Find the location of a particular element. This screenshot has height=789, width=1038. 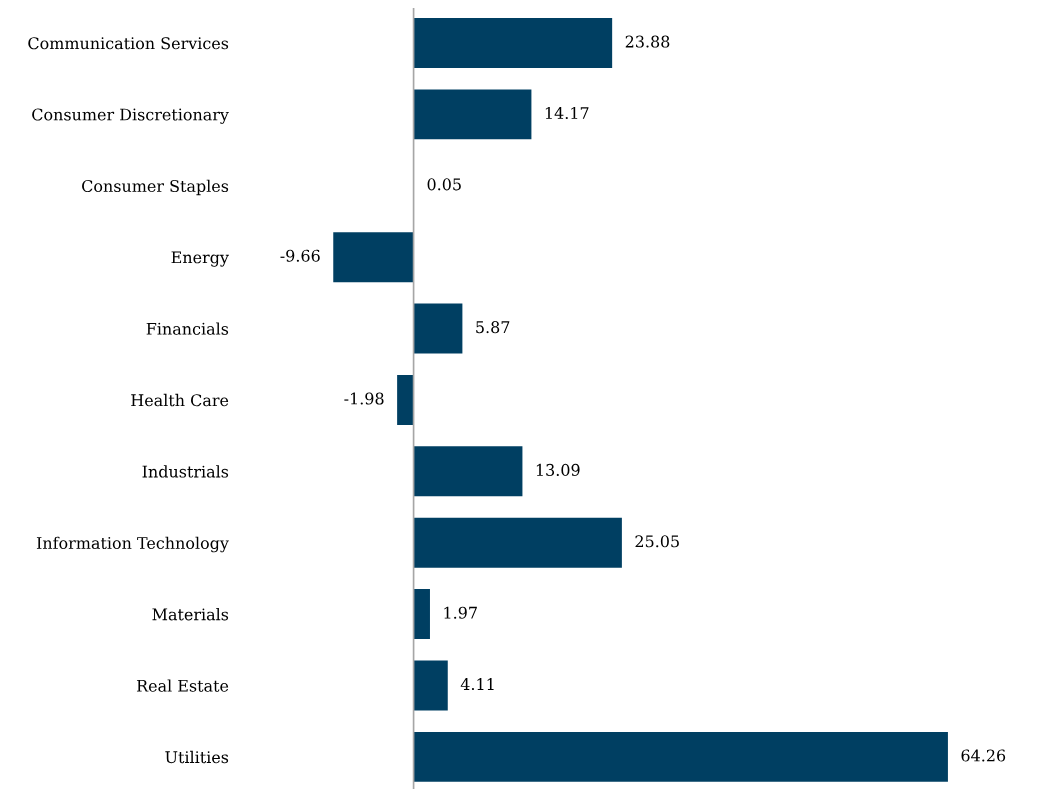

data-label: 0.05 is located at coordinates (444, 184).